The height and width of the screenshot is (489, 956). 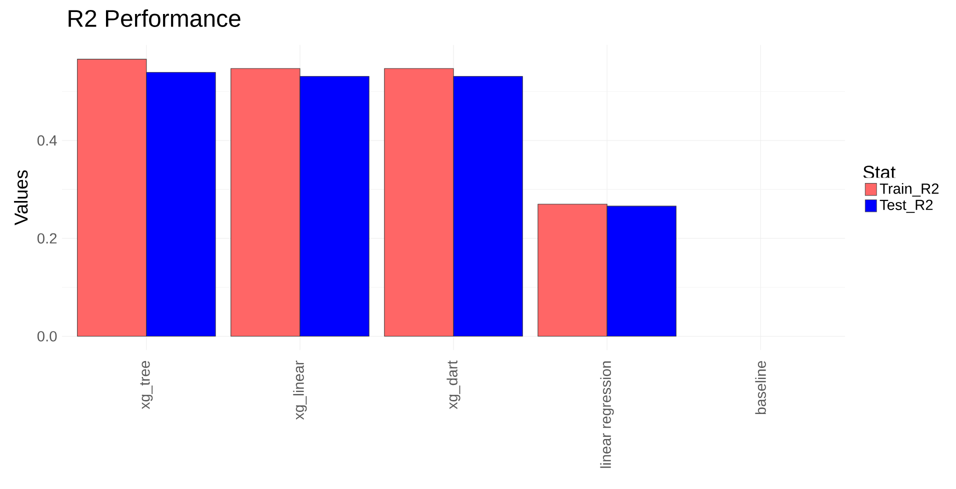 I want to click on x-tick-label: xg_linear, so click(x=300, y=390).